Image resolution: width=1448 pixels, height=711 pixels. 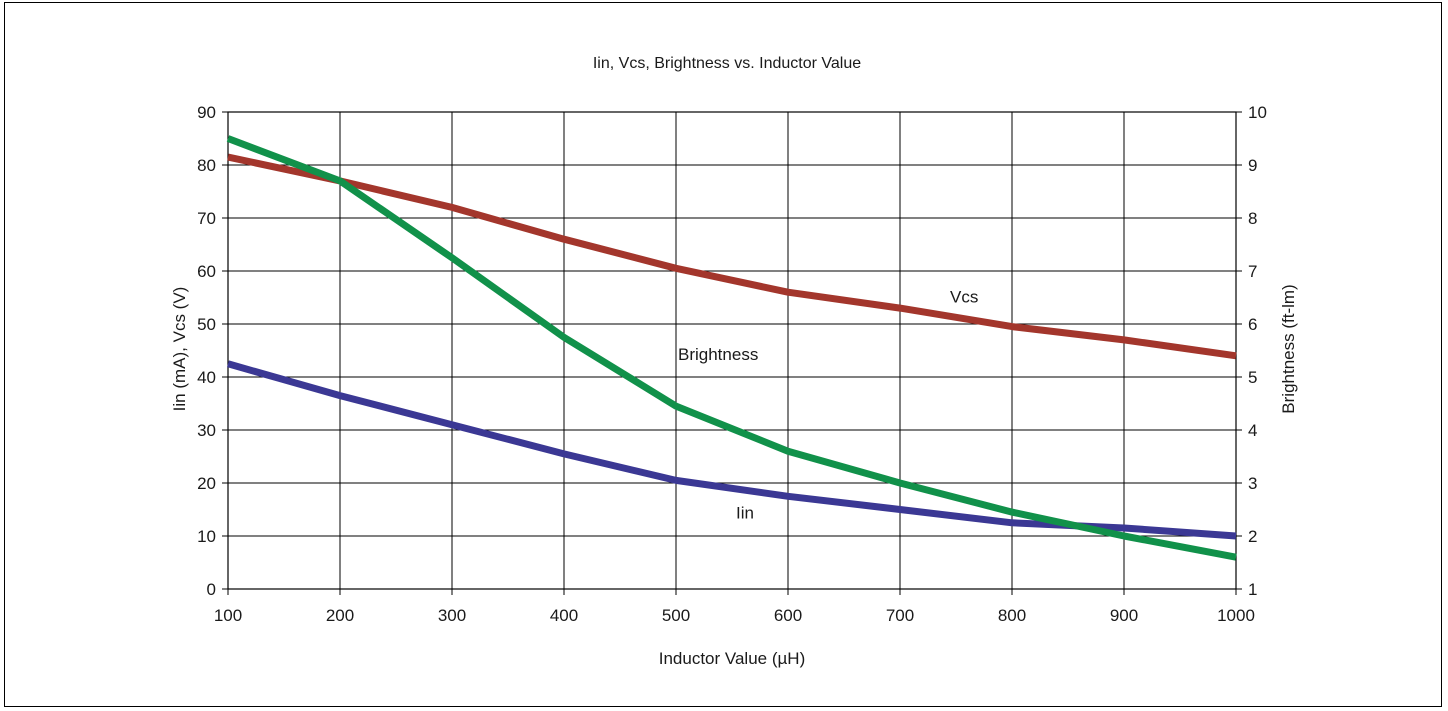 I want to click on y2-tick-labels: 1 2 3 4 5 6 7 8 9 10, so click(x=1257, y=351).